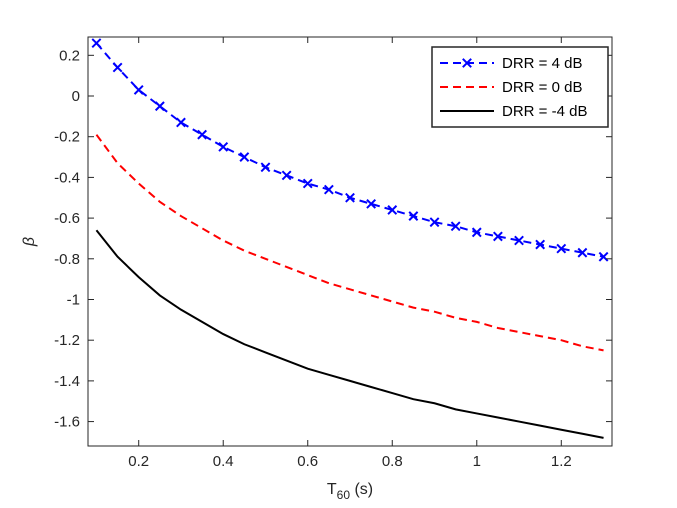  Describe the element at coordinates (67, 422) in the screenshot. I see `y-tick-label: -1.6` at that location.